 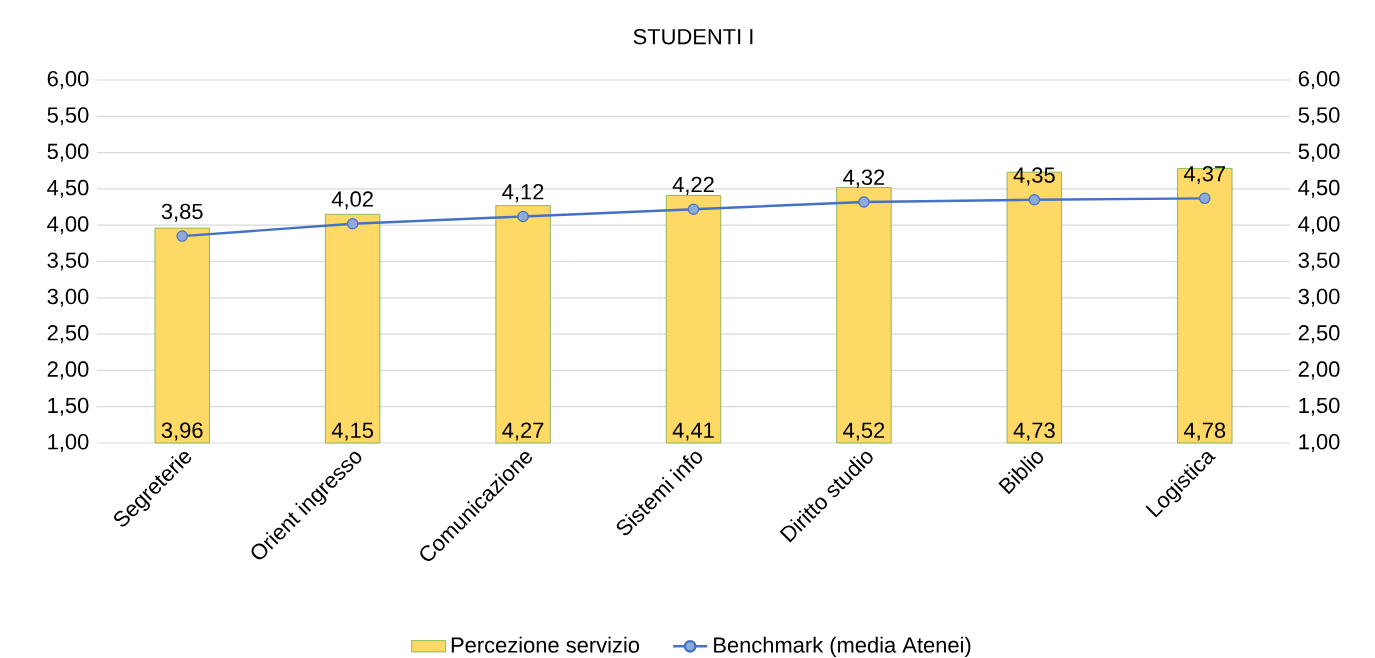 What do you see at coordinates (1034, 176) in the screenshot?
I see `data-label: 4,35` at bounding box center [1034, 176].